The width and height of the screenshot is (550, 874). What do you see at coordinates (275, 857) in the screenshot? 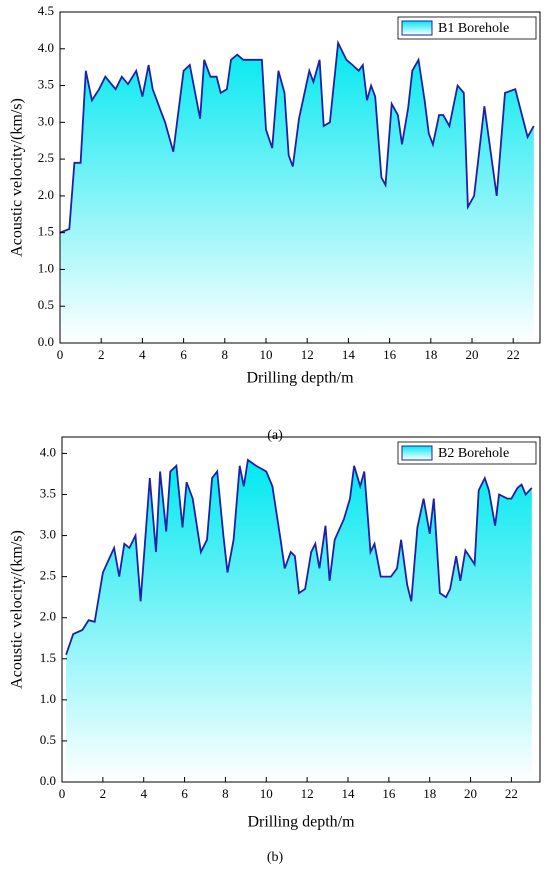
I see `caption: (b)` at bounding box center [275, 857].